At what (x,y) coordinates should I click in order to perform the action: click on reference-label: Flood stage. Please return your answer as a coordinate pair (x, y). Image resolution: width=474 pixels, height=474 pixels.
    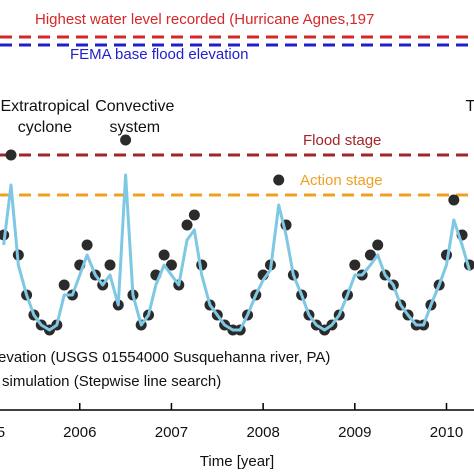
    Looking at the image, I should click on (342, 140).